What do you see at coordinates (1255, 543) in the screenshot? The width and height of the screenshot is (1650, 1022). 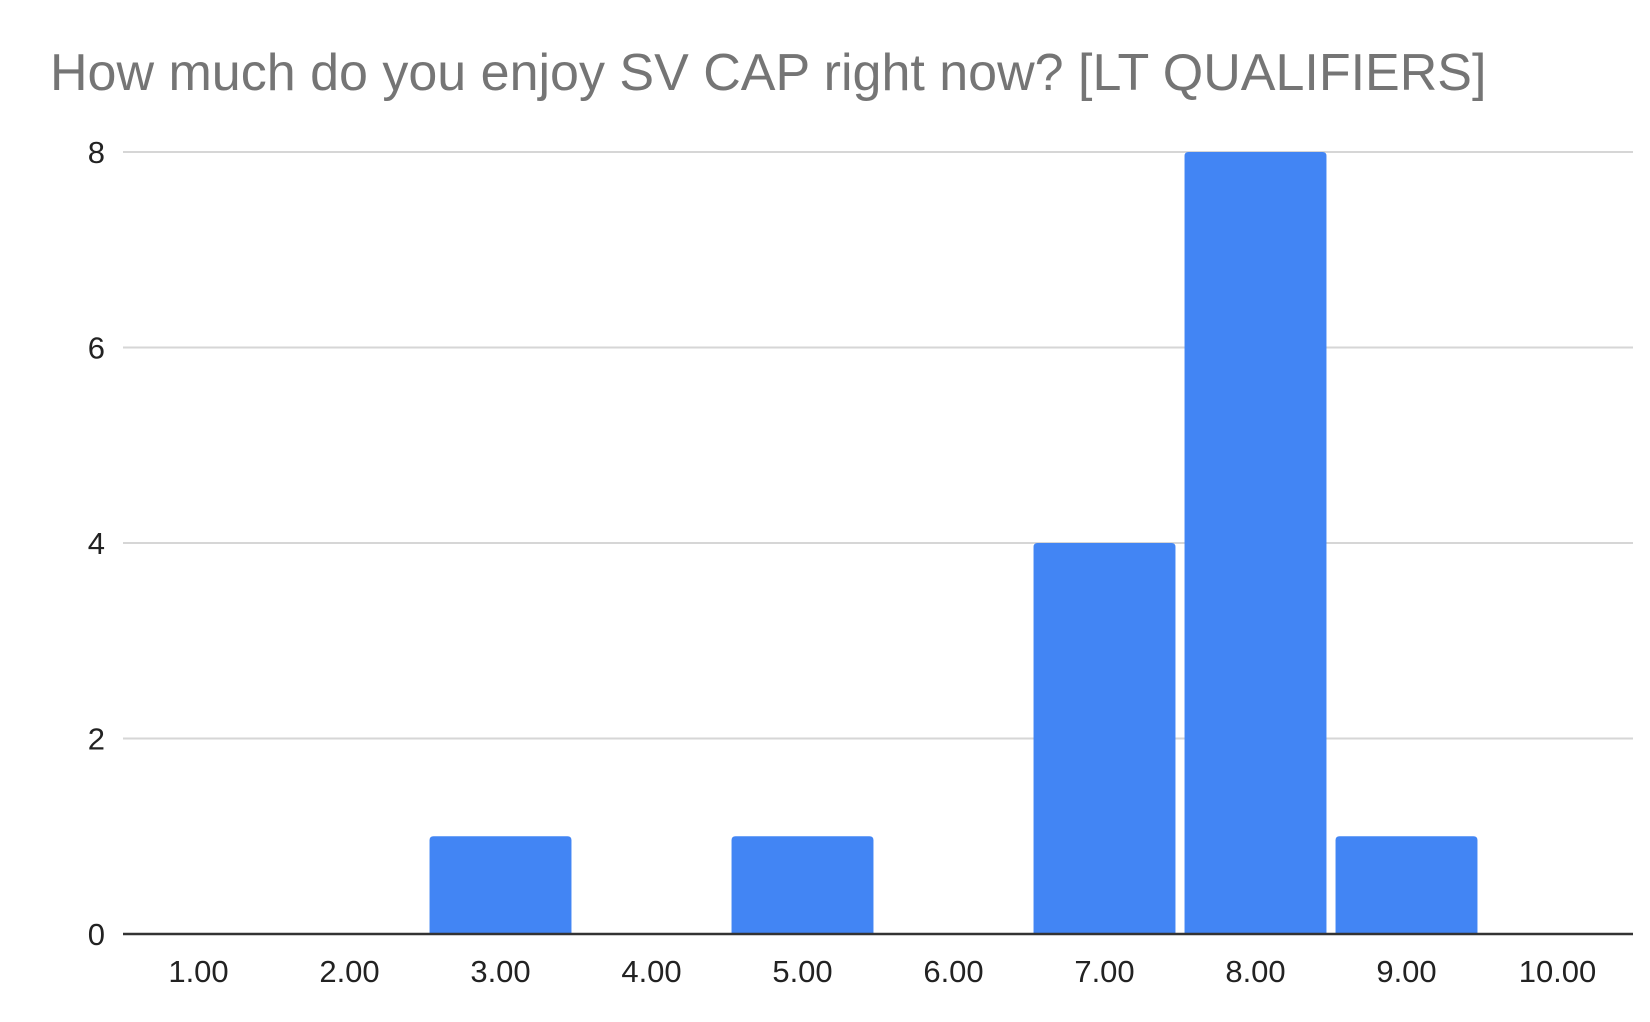 I see `bar-8.00` at bounding box center [1255, 543].